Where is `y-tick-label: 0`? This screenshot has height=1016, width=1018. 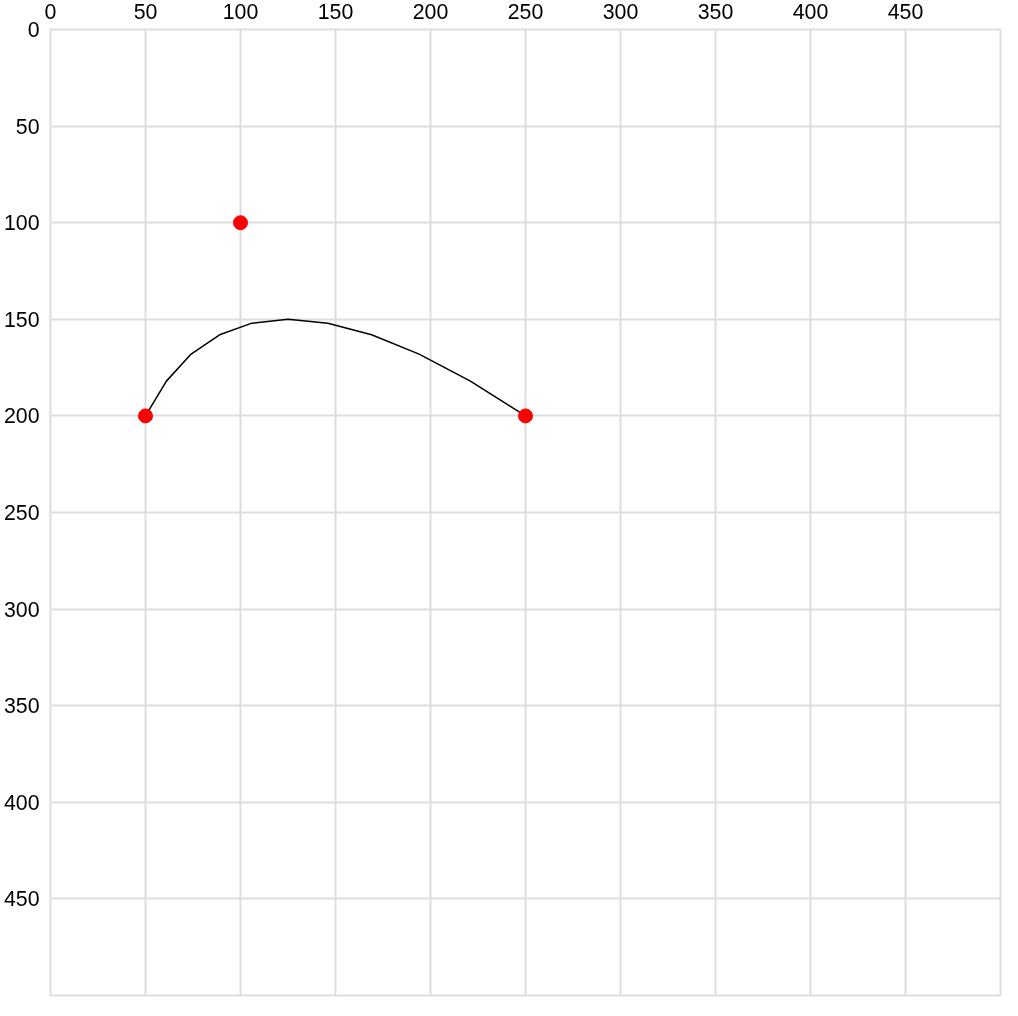 y-tick-label: 0 is located at coordinates (33, 30).